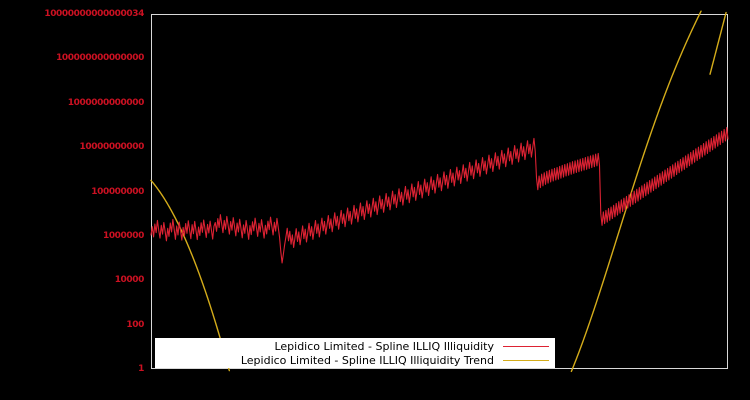  I want to click on legend-swatch-illiquidity, so click(526, 346).